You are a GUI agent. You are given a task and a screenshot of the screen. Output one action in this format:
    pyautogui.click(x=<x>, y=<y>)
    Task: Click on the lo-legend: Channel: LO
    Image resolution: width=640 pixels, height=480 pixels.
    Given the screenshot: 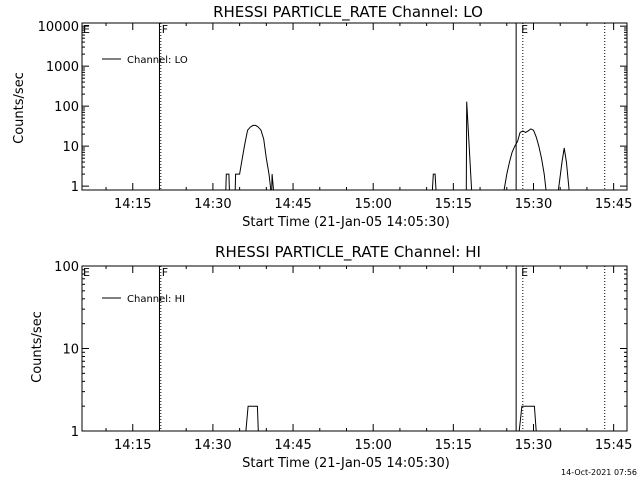 What is the action you would take?
    pyautogui.click(x=145, y=60)
    